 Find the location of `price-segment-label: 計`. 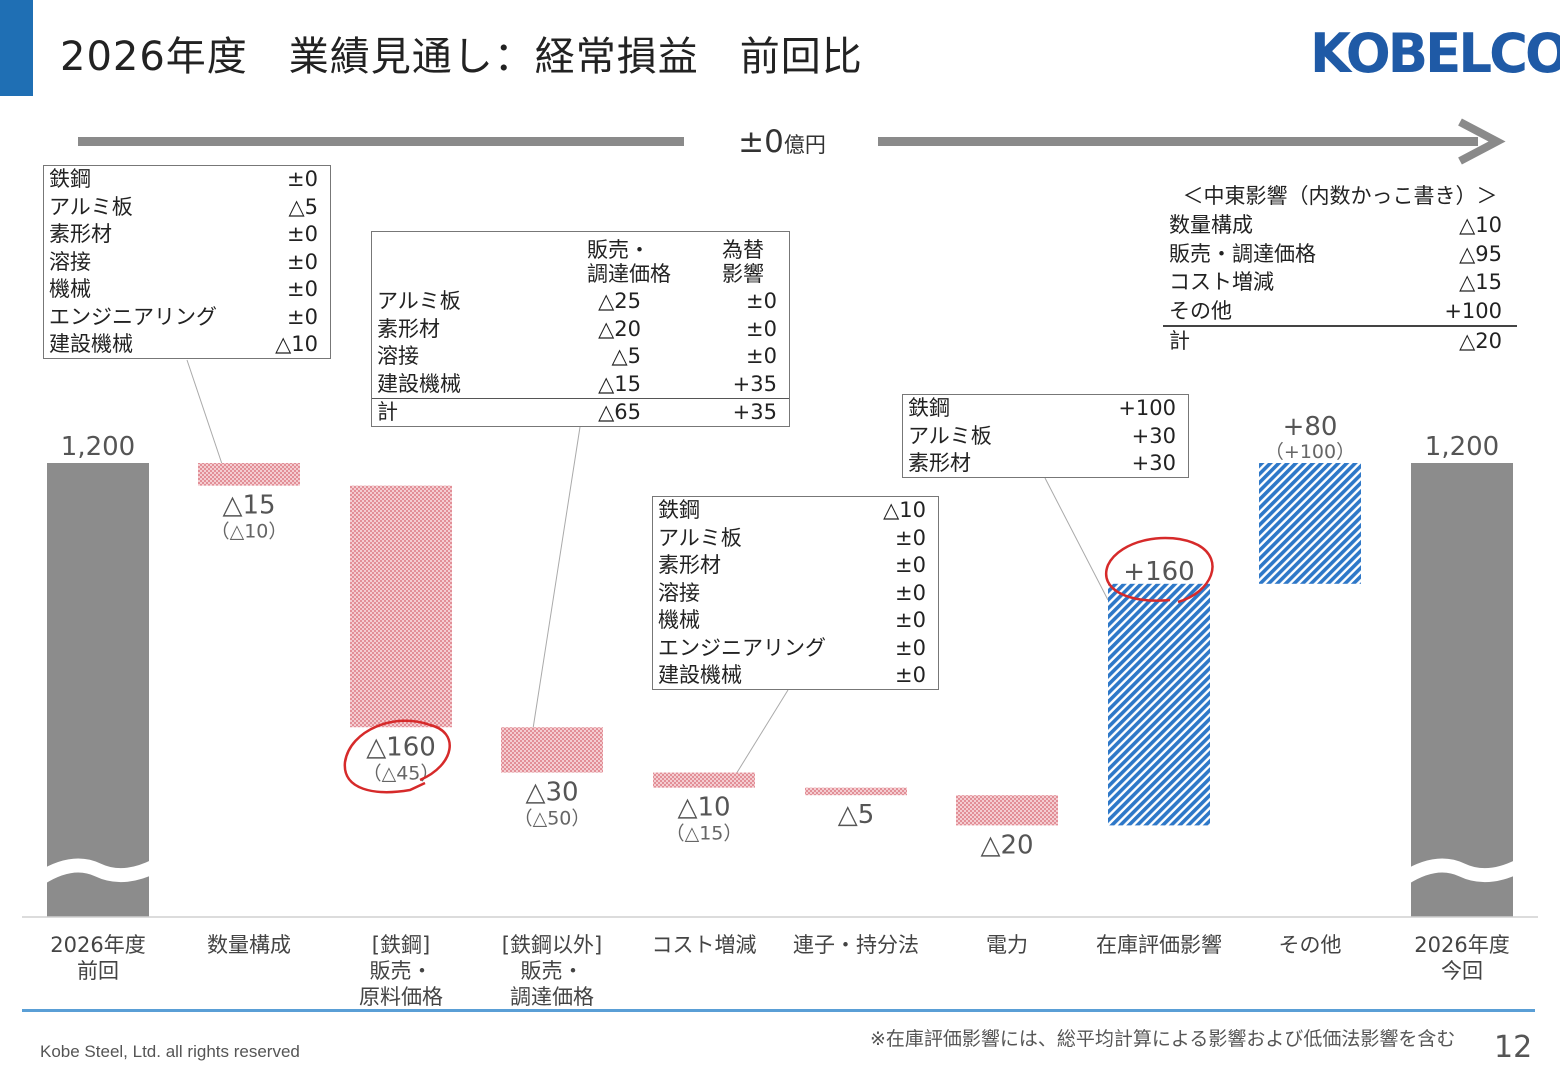

price-segment-label: 計 is located at coordinates (387, 412).